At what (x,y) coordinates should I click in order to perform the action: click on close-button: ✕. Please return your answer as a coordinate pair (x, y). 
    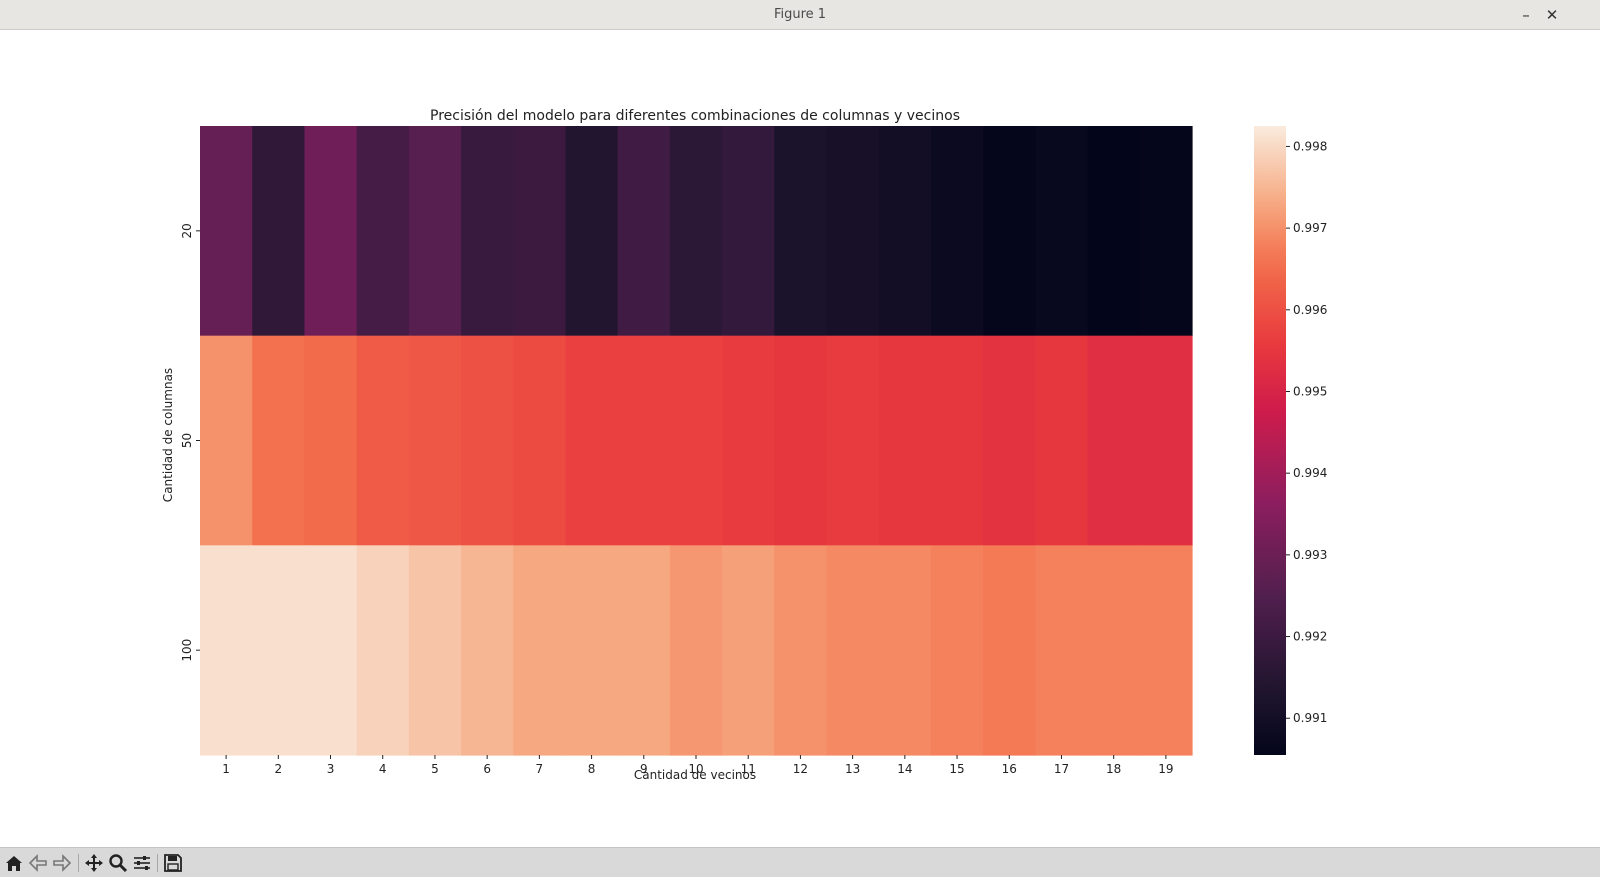
    Looking at the image, I should click on (1552, 15).